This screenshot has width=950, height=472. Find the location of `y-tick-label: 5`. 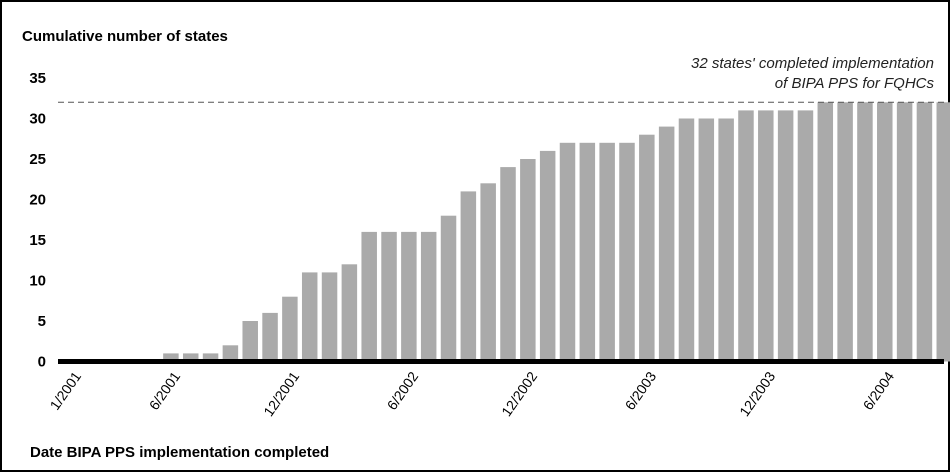

y-tick-label: 5 is located at coordinates (42, 321).